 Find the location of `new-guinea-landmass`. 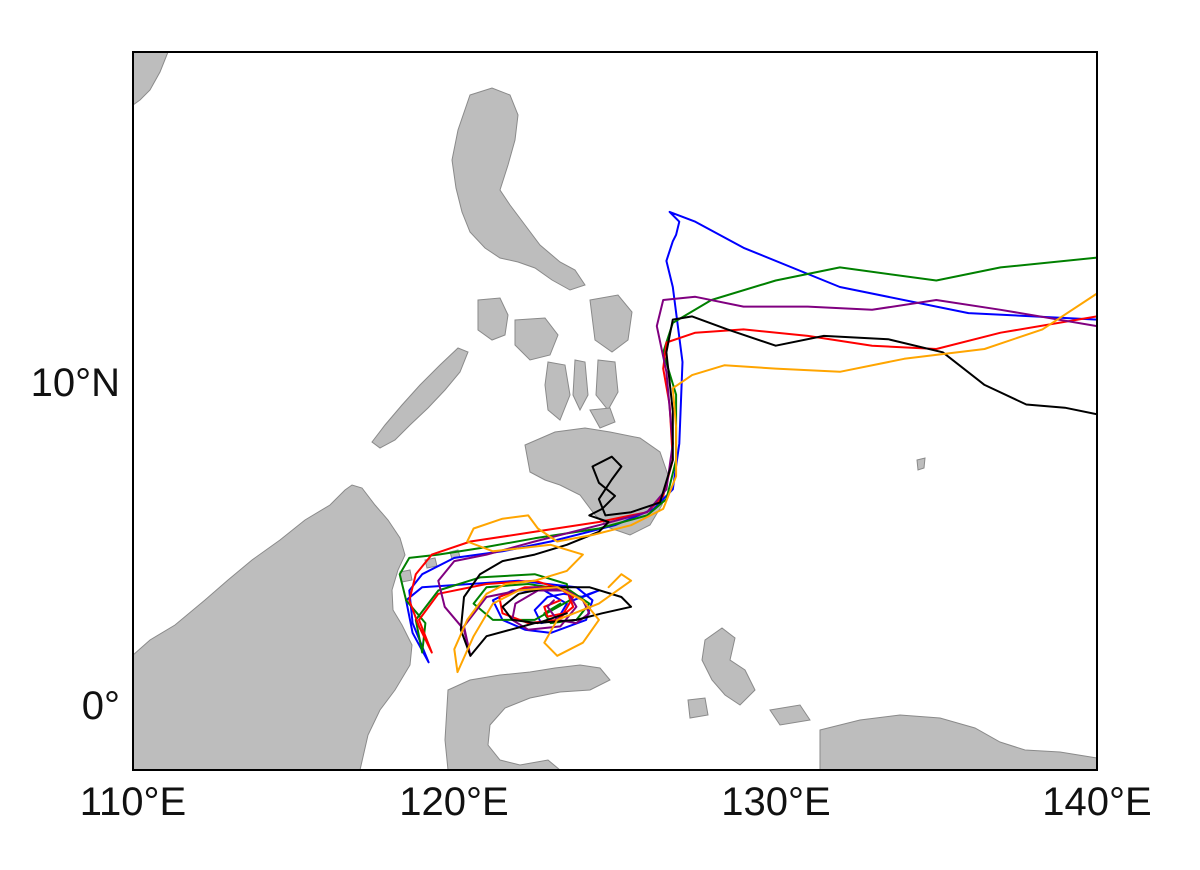

new-guinea-landmass is located at coordinates (958, 742).